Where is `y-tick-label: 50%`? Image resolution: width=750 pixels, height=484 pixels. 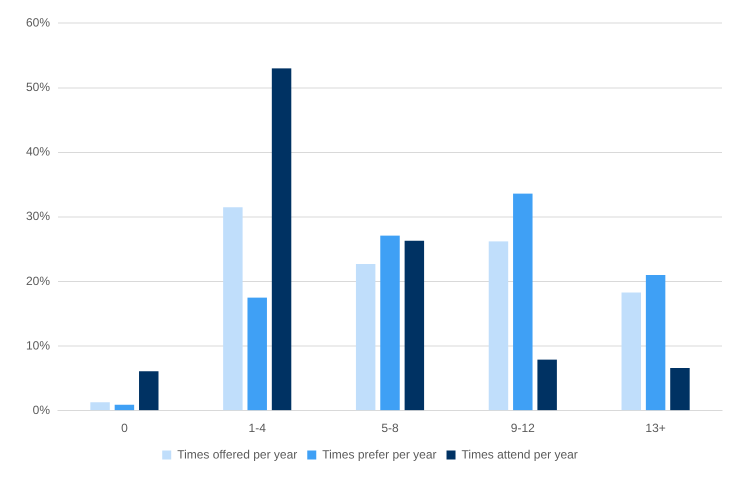
y-tick-label: 50% is located at coordinates (38, 87).